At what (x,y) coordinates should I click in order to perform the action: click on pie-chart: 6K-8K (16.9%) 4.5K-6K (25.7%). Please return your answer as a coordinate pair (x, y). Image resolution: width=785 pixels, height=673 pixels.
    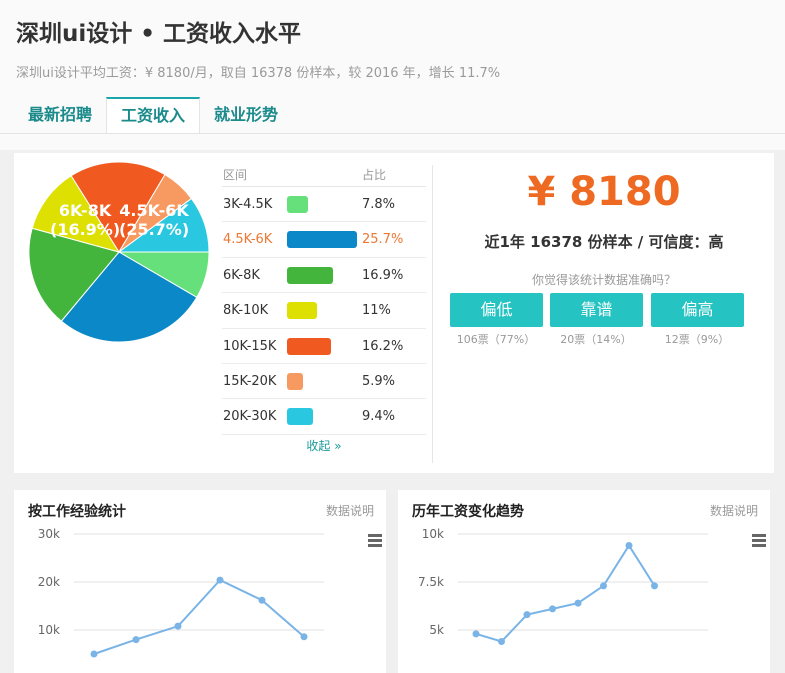
    Looking at the image, I should click on (119, 252).